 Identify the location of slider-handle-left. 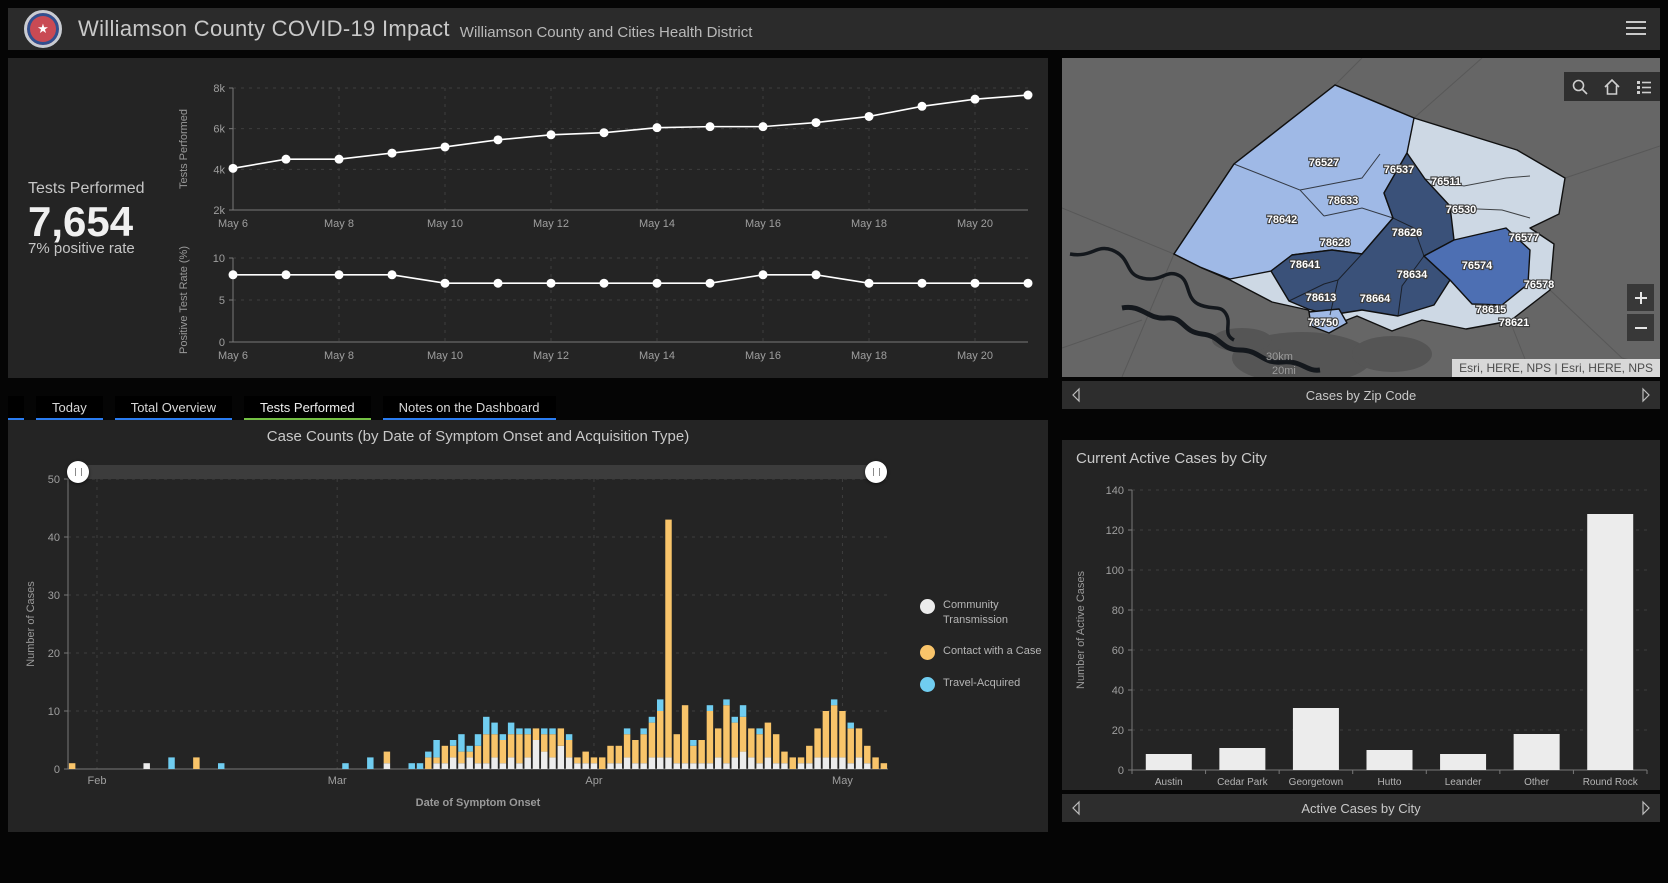
(78, 472).